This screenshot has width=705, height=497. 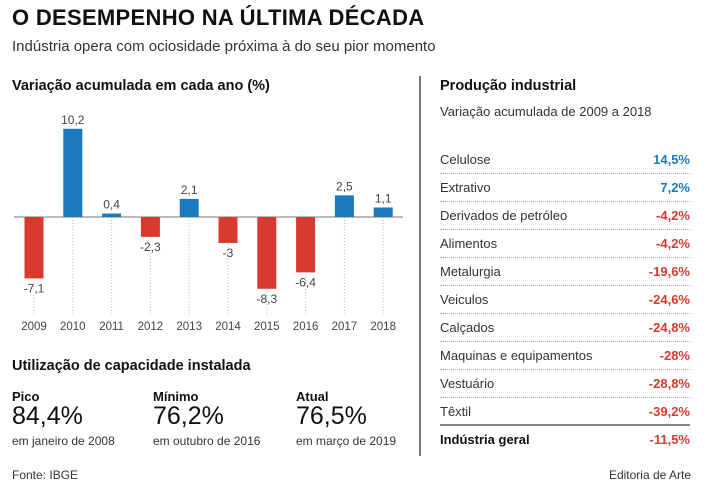 What do you see at coordinates (267, 327) in the screenshot?
I see `x-tick-label: 2015` at bounding box center [267, 327].